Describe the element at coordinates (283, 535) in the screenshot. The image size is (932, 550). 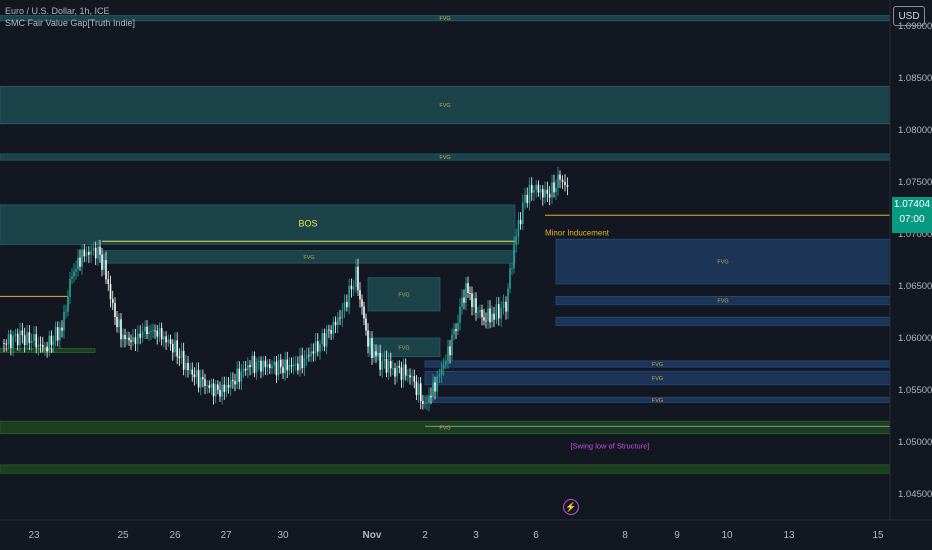
I see `time-tick-label: 30` at that location.